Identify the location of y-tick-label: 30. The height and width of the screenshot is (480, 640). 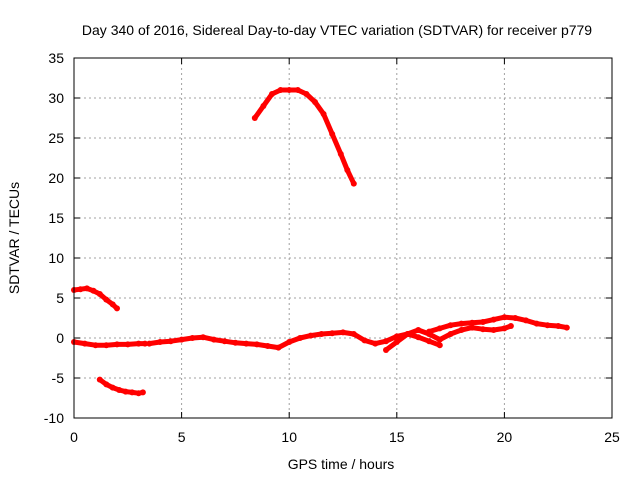
(56, 98).